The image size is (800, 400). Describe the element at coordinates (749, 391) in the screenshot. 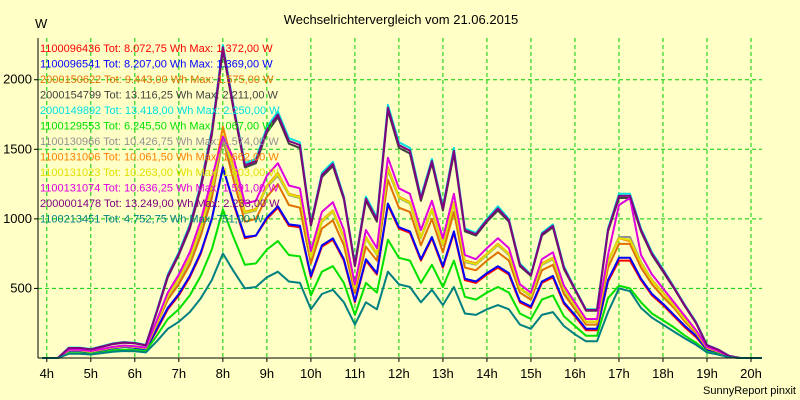

I see `footer-credit: SunnyReport pinxit` at that location.